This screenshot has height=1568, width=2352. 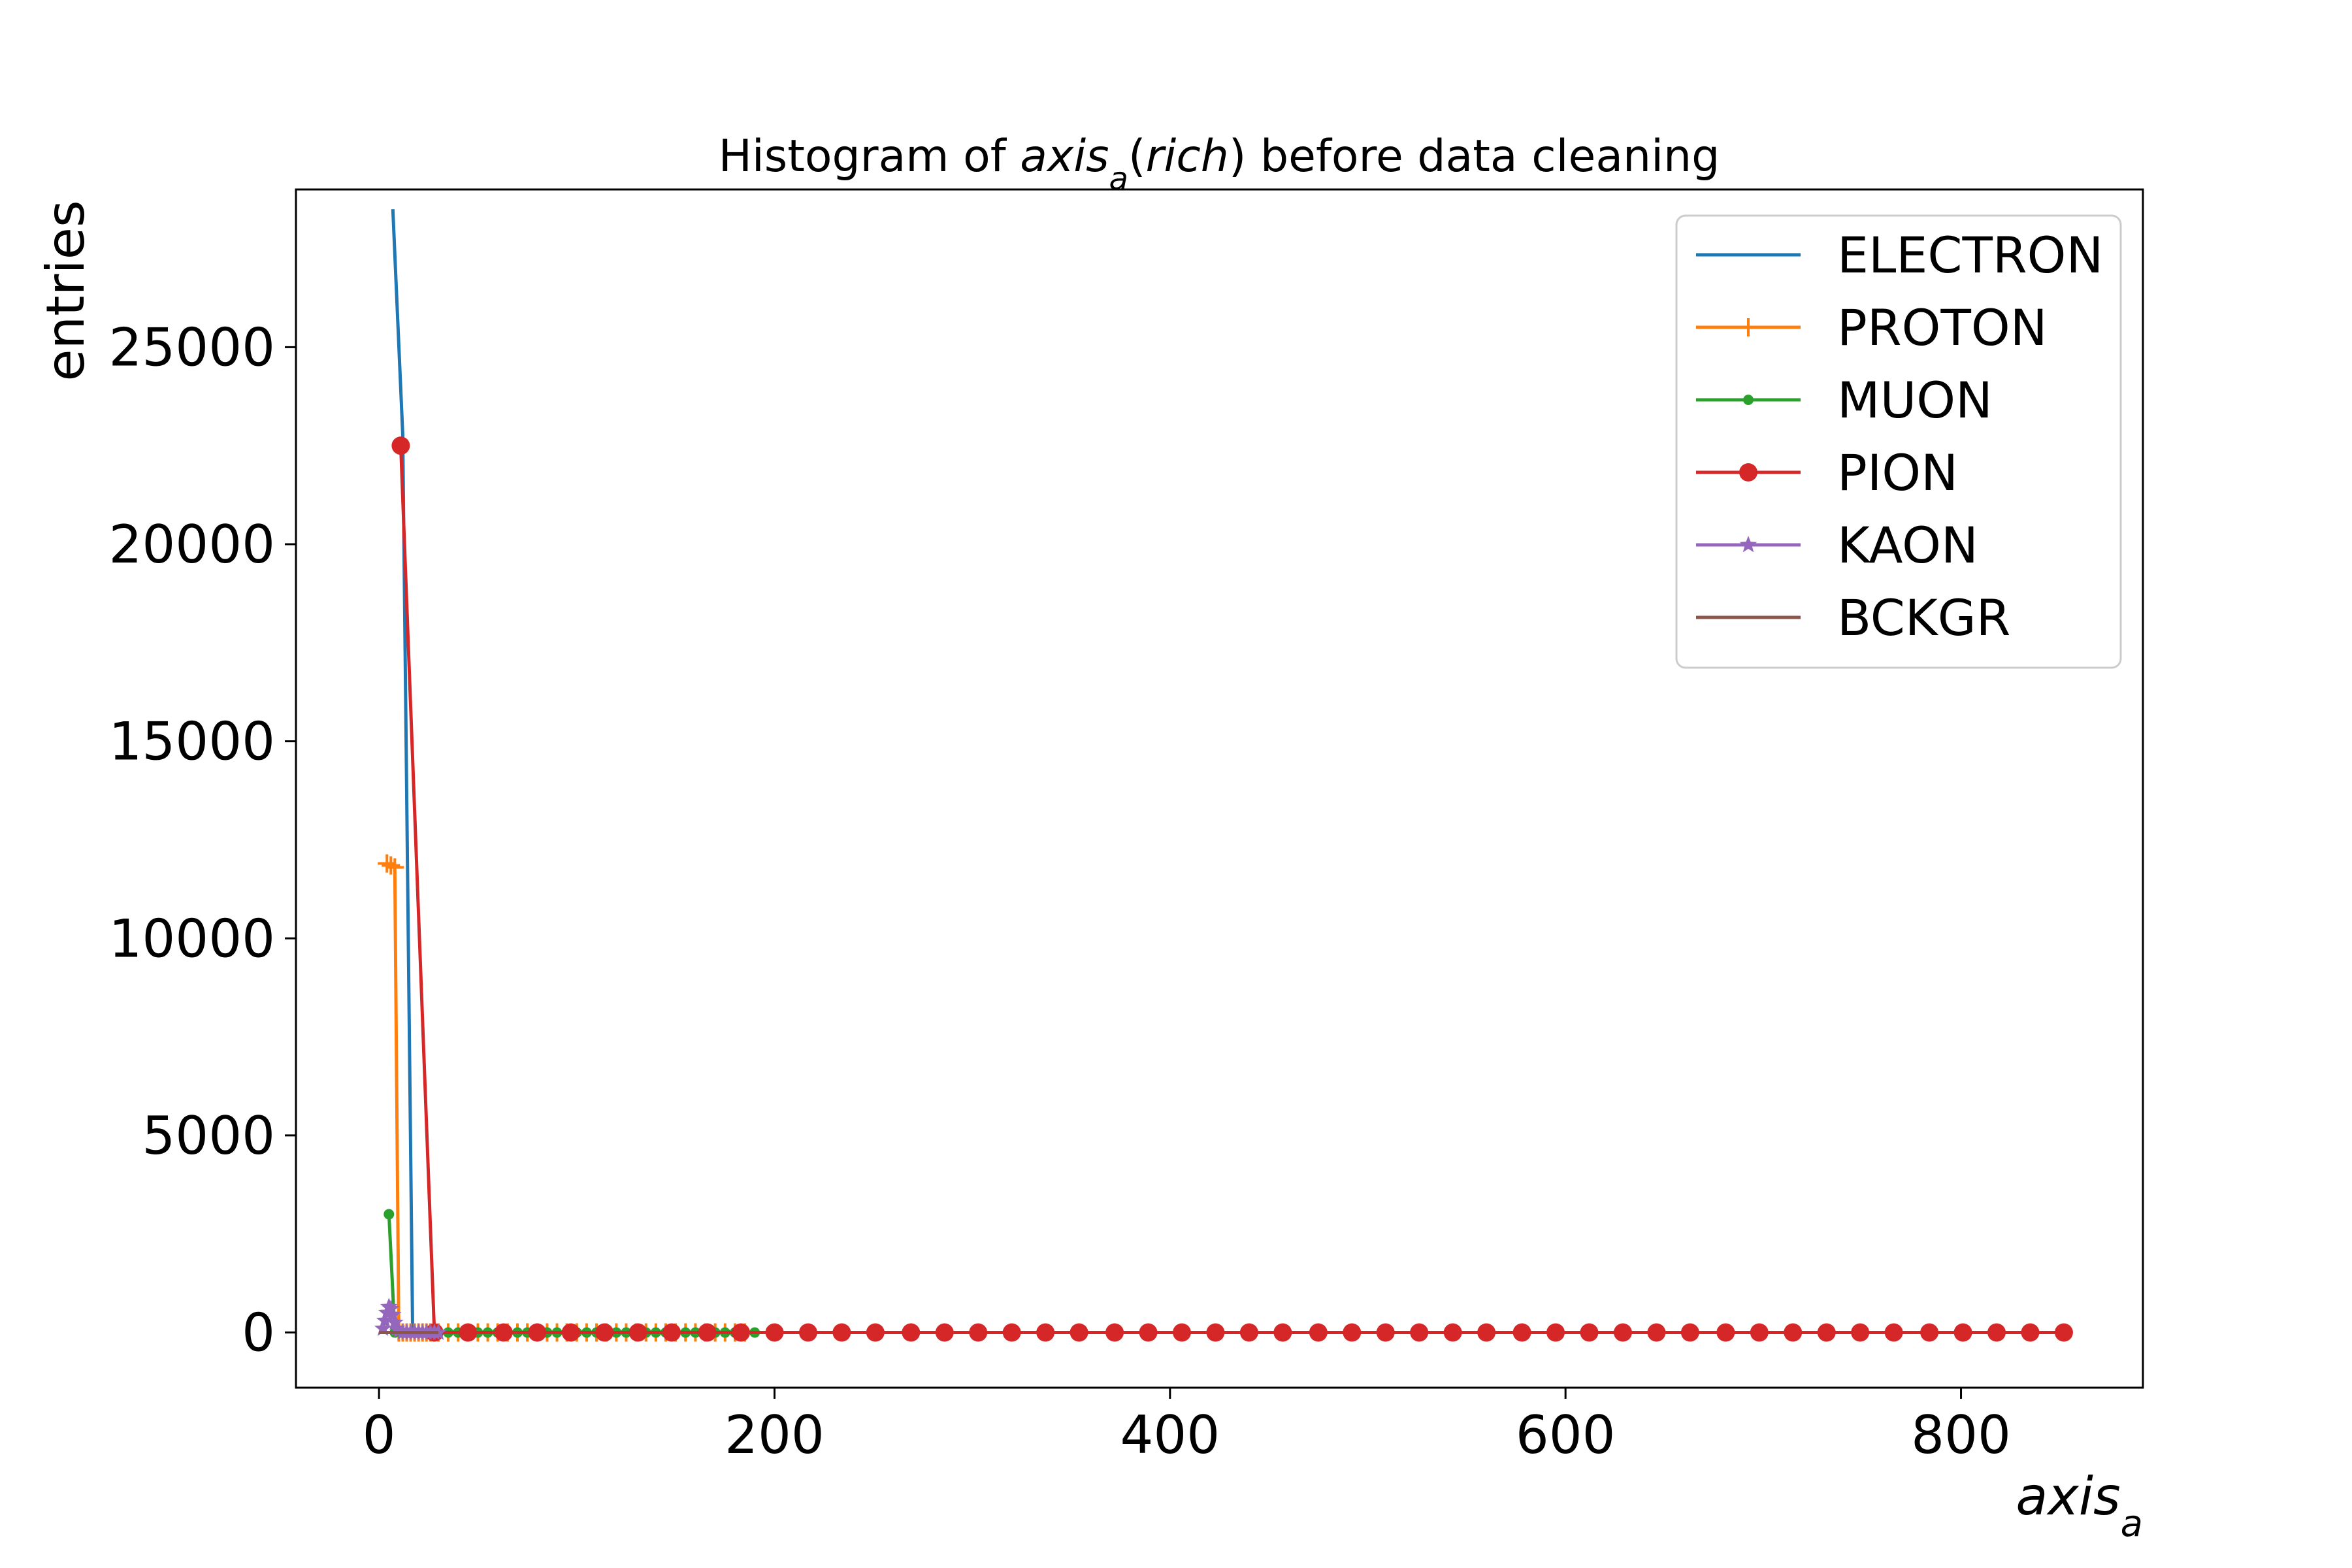 I want to click on legend-marker-muon, so click(x=1748, y=400).